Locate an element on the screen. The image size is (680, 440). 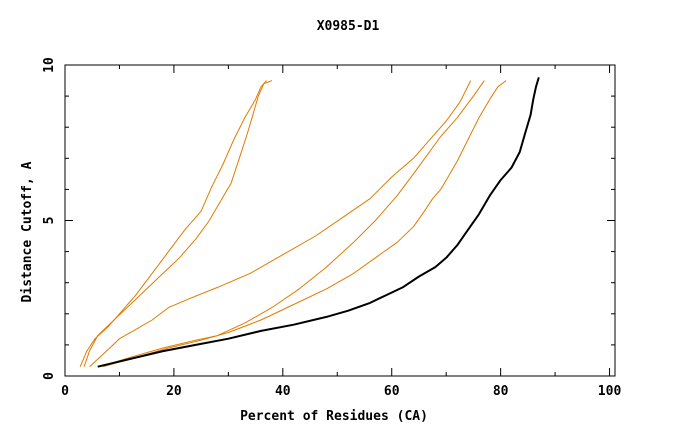
x-axis-label: Percent of Residues (CA) is located at coordinates (334, 416).